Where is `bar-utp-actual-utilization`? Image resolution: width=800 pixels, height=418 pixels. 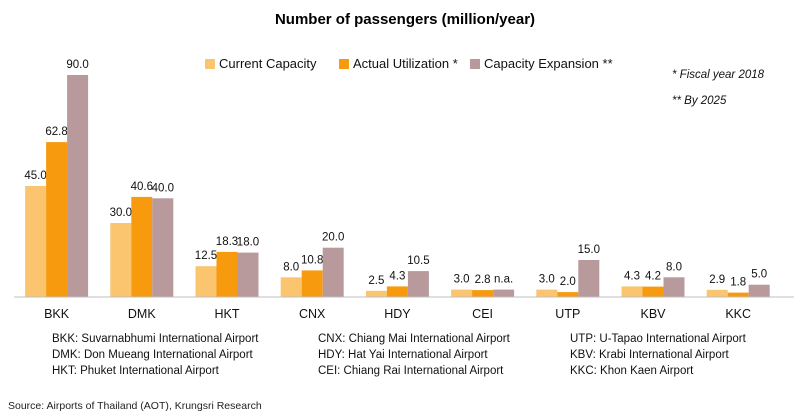 bar-utp-actual-utilization is located at coordinates (568, 294).